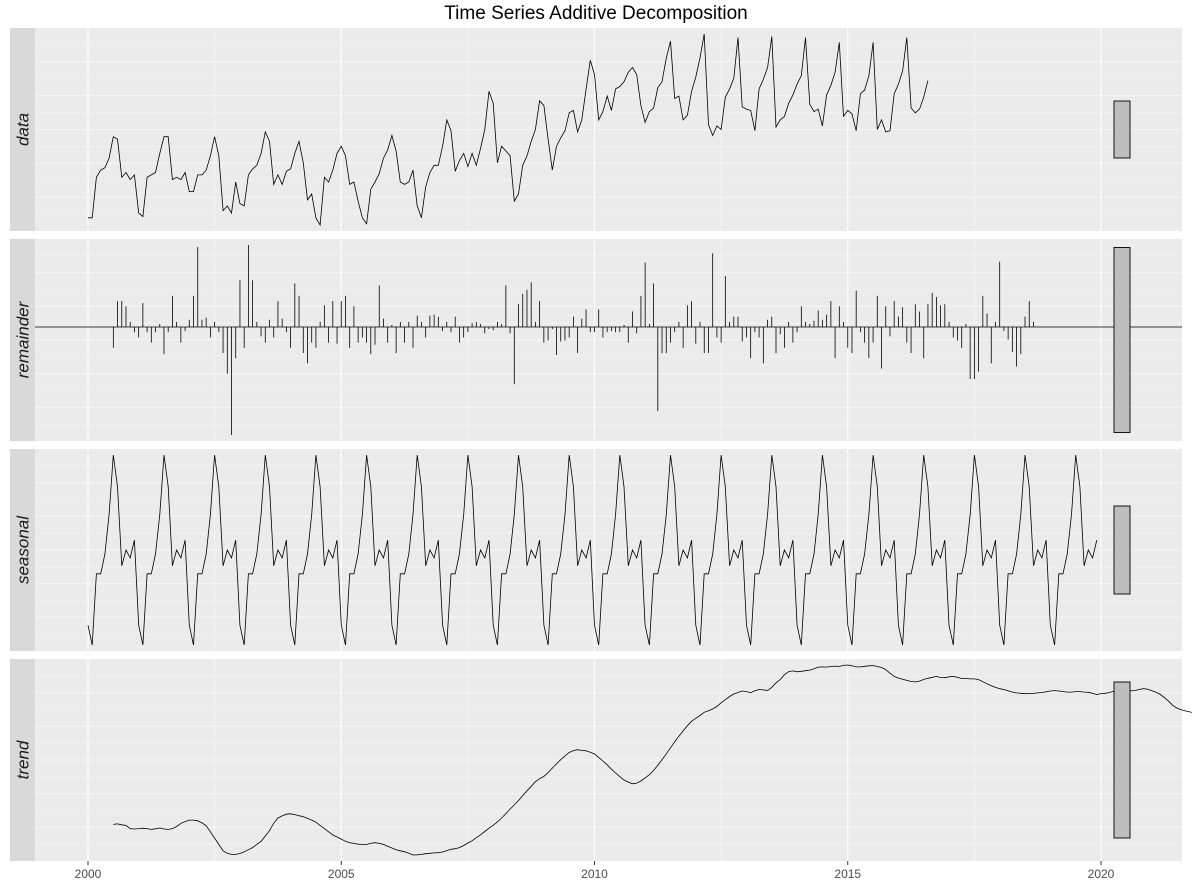  I want to click on strip-data, so click(22, 129).